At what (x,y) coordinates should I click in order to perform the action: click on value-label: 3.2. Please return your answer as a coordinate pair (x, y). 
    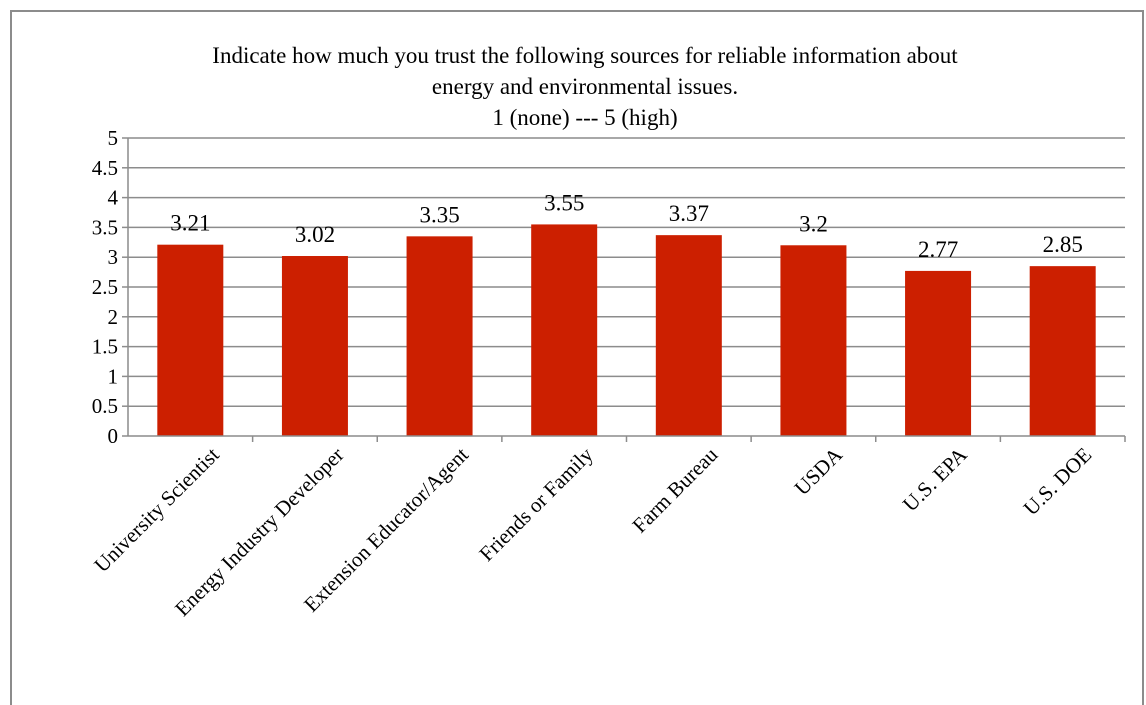
    Looking at the image, I should click on (813, 223).